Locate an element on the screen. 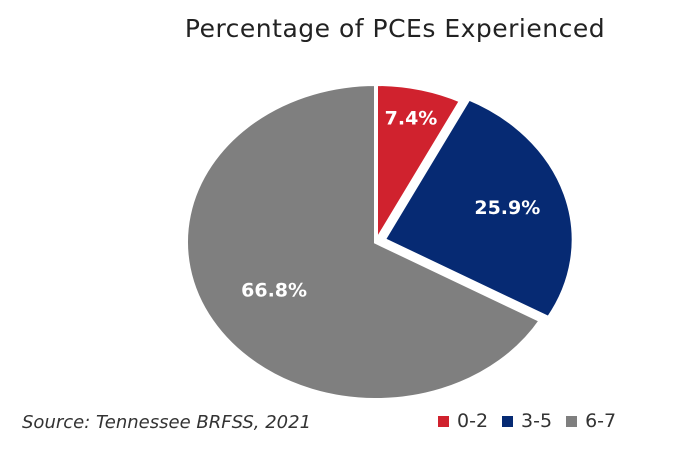  legend-label-0-2: 0-2 is located at coordinates (473, 421).